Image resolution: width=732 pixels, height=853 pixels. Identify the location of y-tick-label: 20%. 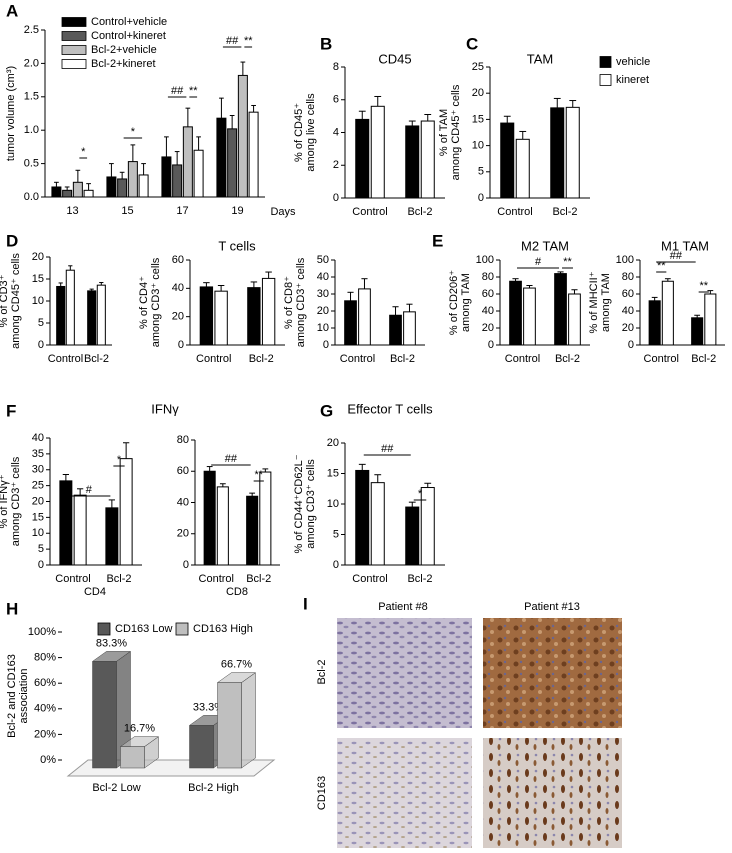
(45, 734).